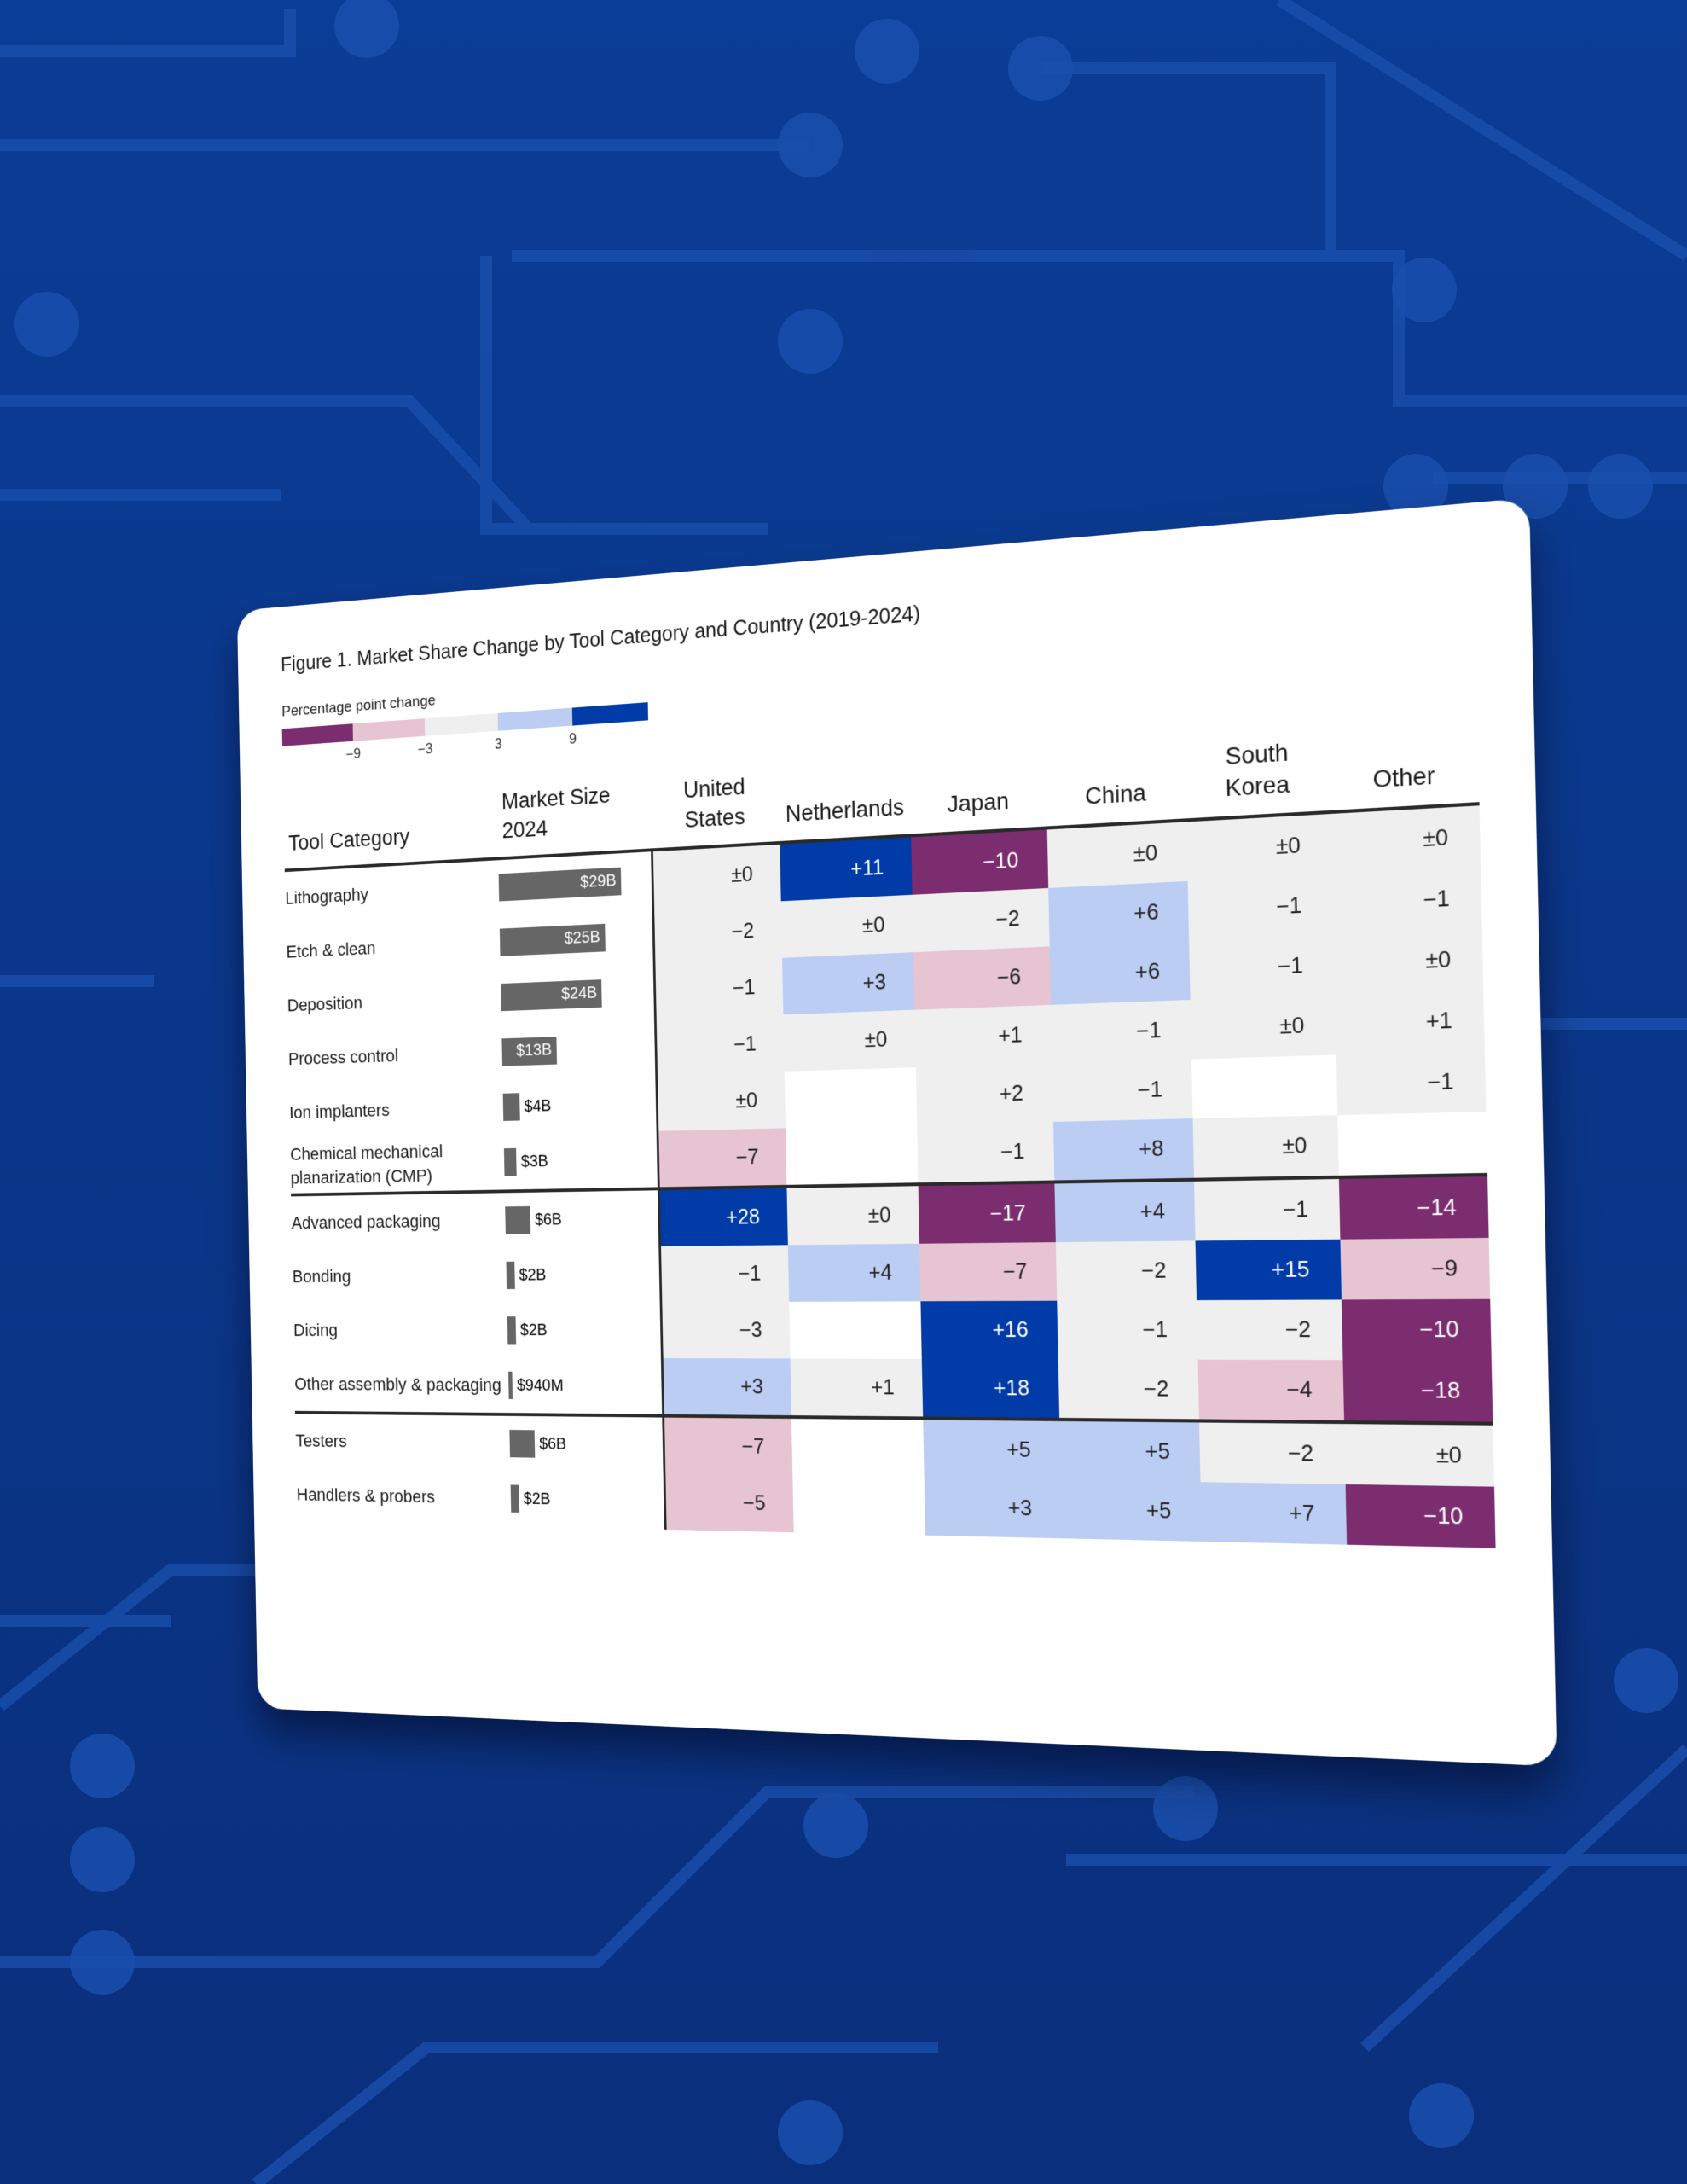  I want to click on heatmap-cell-japan: −1, so click(986, 1153).